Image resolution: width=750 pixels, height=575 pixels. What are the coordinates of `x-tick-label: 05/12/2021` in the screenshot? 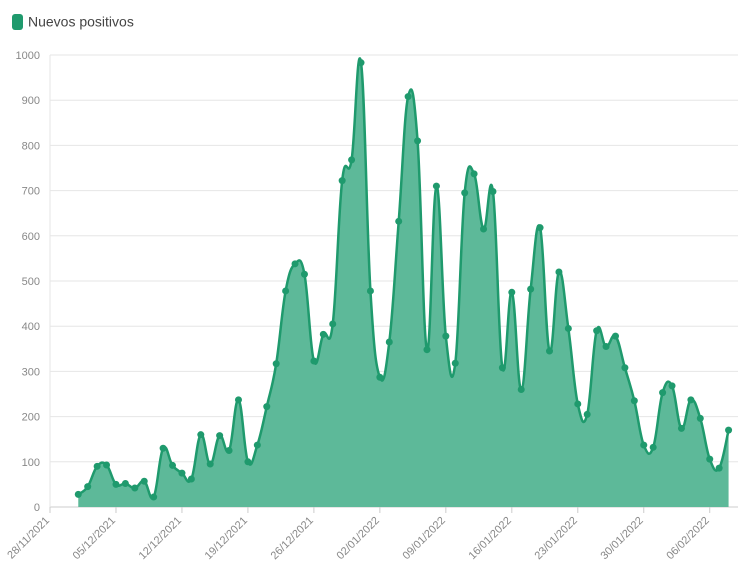 It's located at (94, 538).